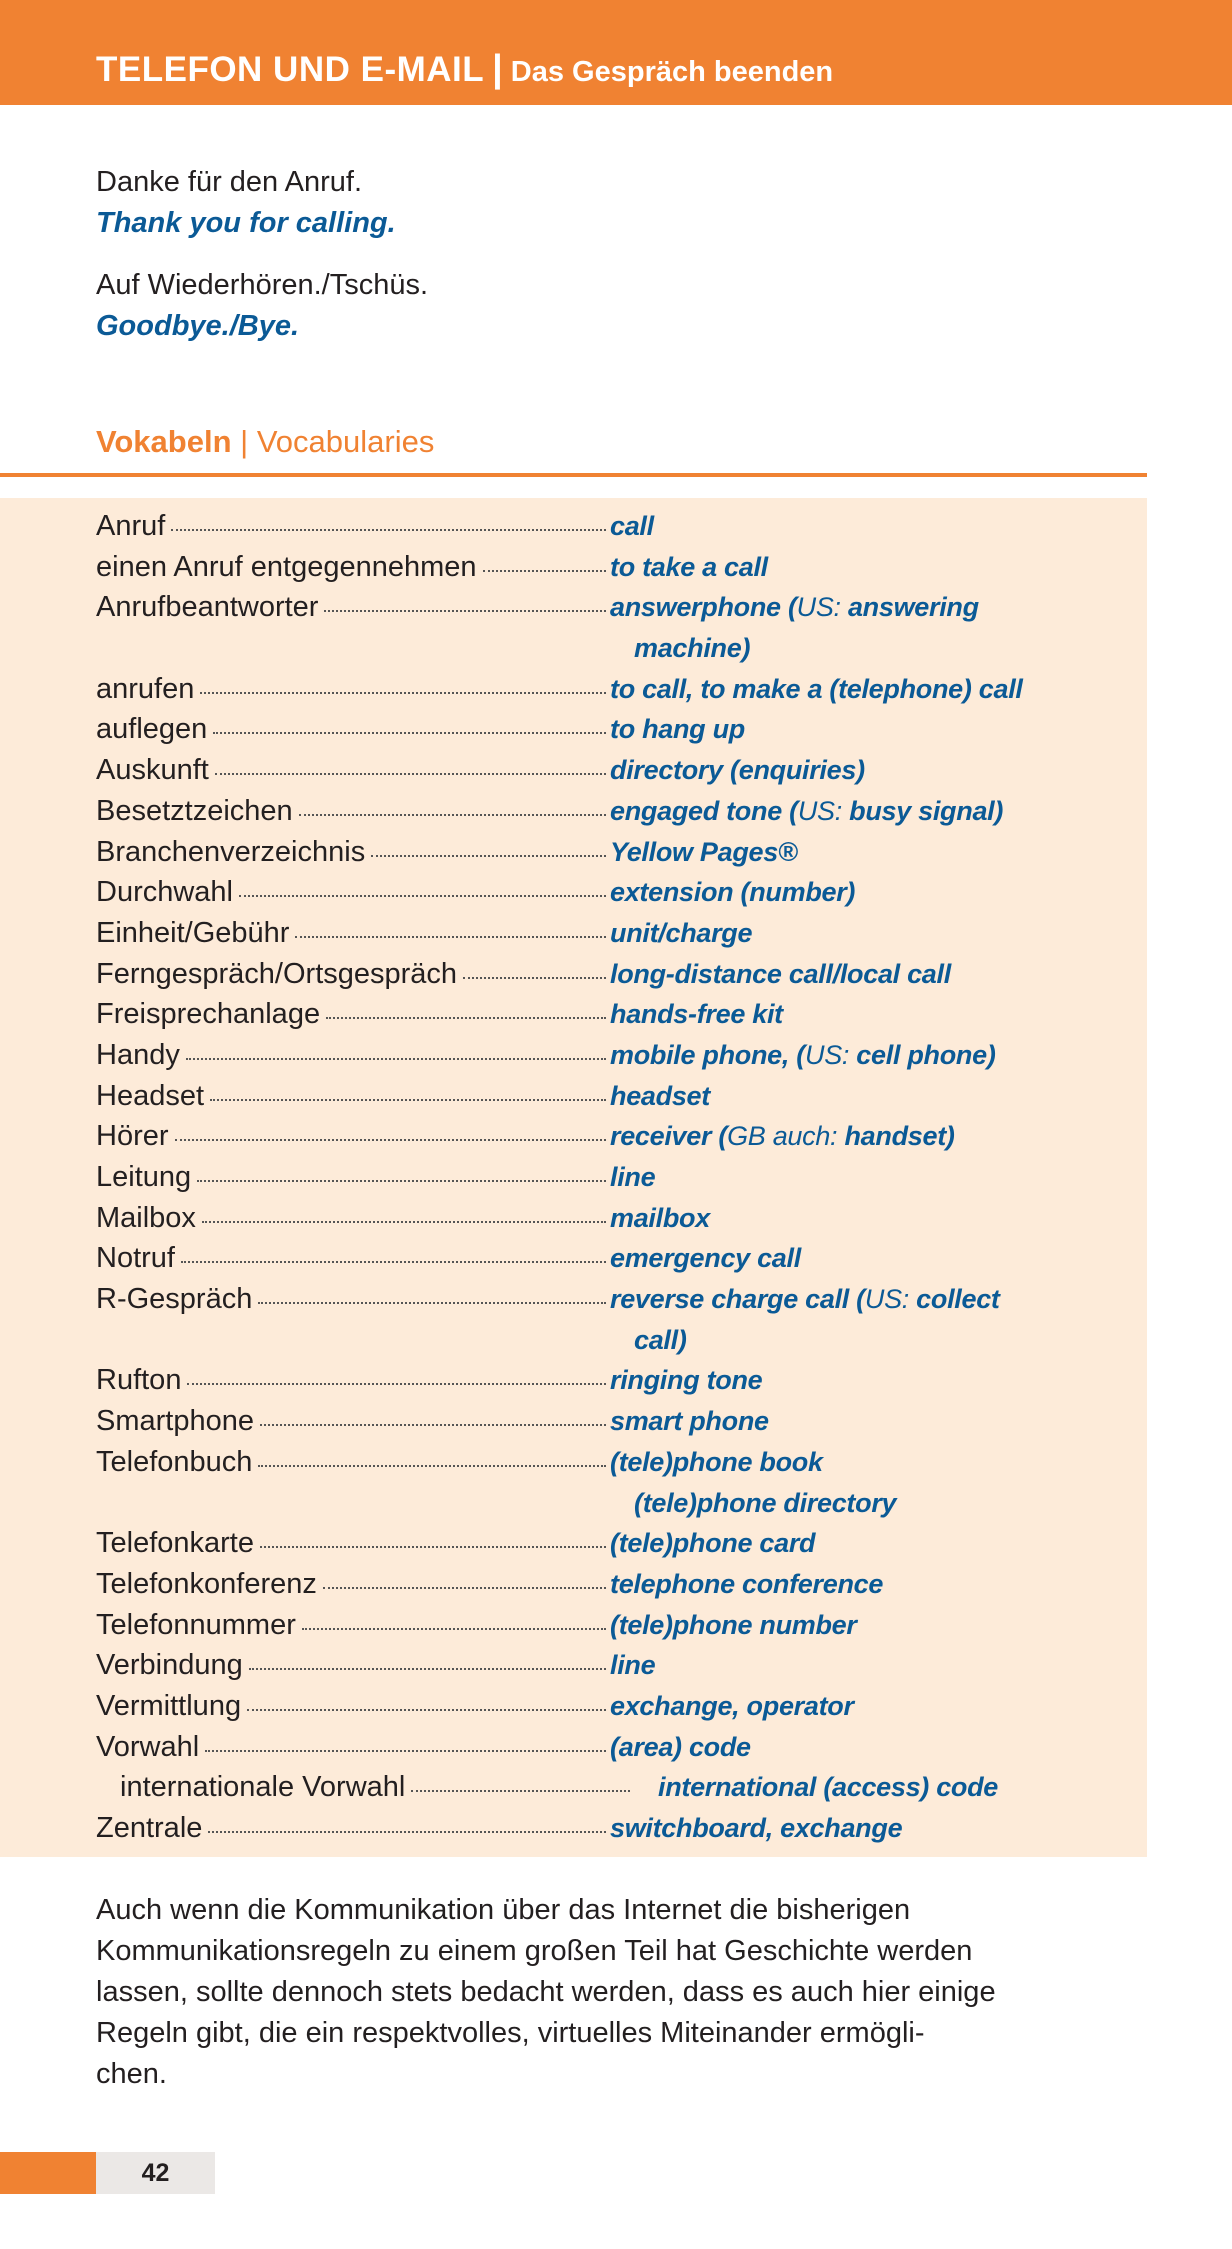 The image size is (1232, 2249). What do you see at coordinates (573, 1421) in the screenshot?
I see `vocab-row: Smartphone smart phone` at bounding box center [573, 1421].